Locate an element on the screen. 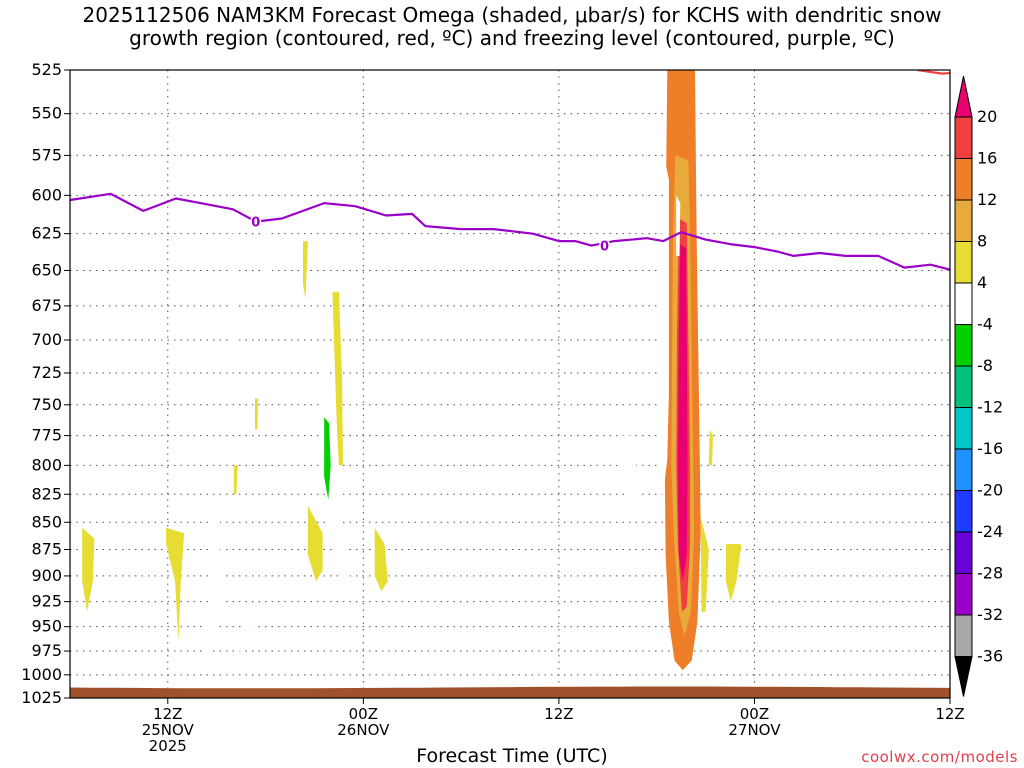  colorbar: 20 16 12 8 4 -4 -8 -12 -16 -20 -24 -28 -32 -36 is located at coordinates (978, 386).